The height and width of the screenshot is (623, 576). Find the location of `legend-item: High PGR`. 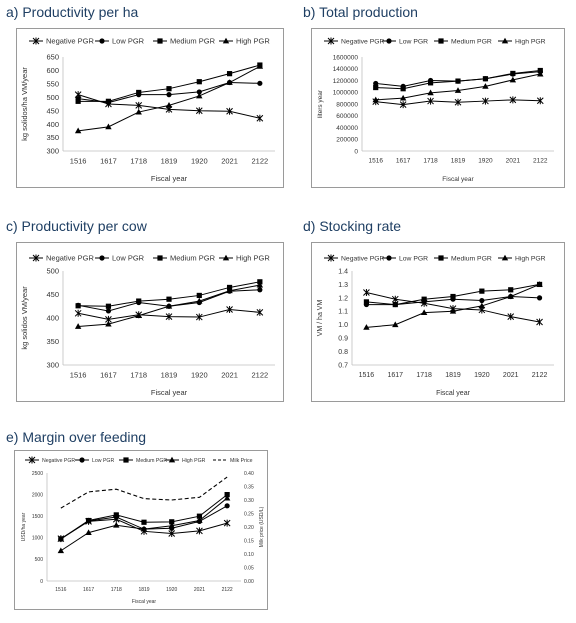

legend-item: High PGR is located at coordinates (244, 41).